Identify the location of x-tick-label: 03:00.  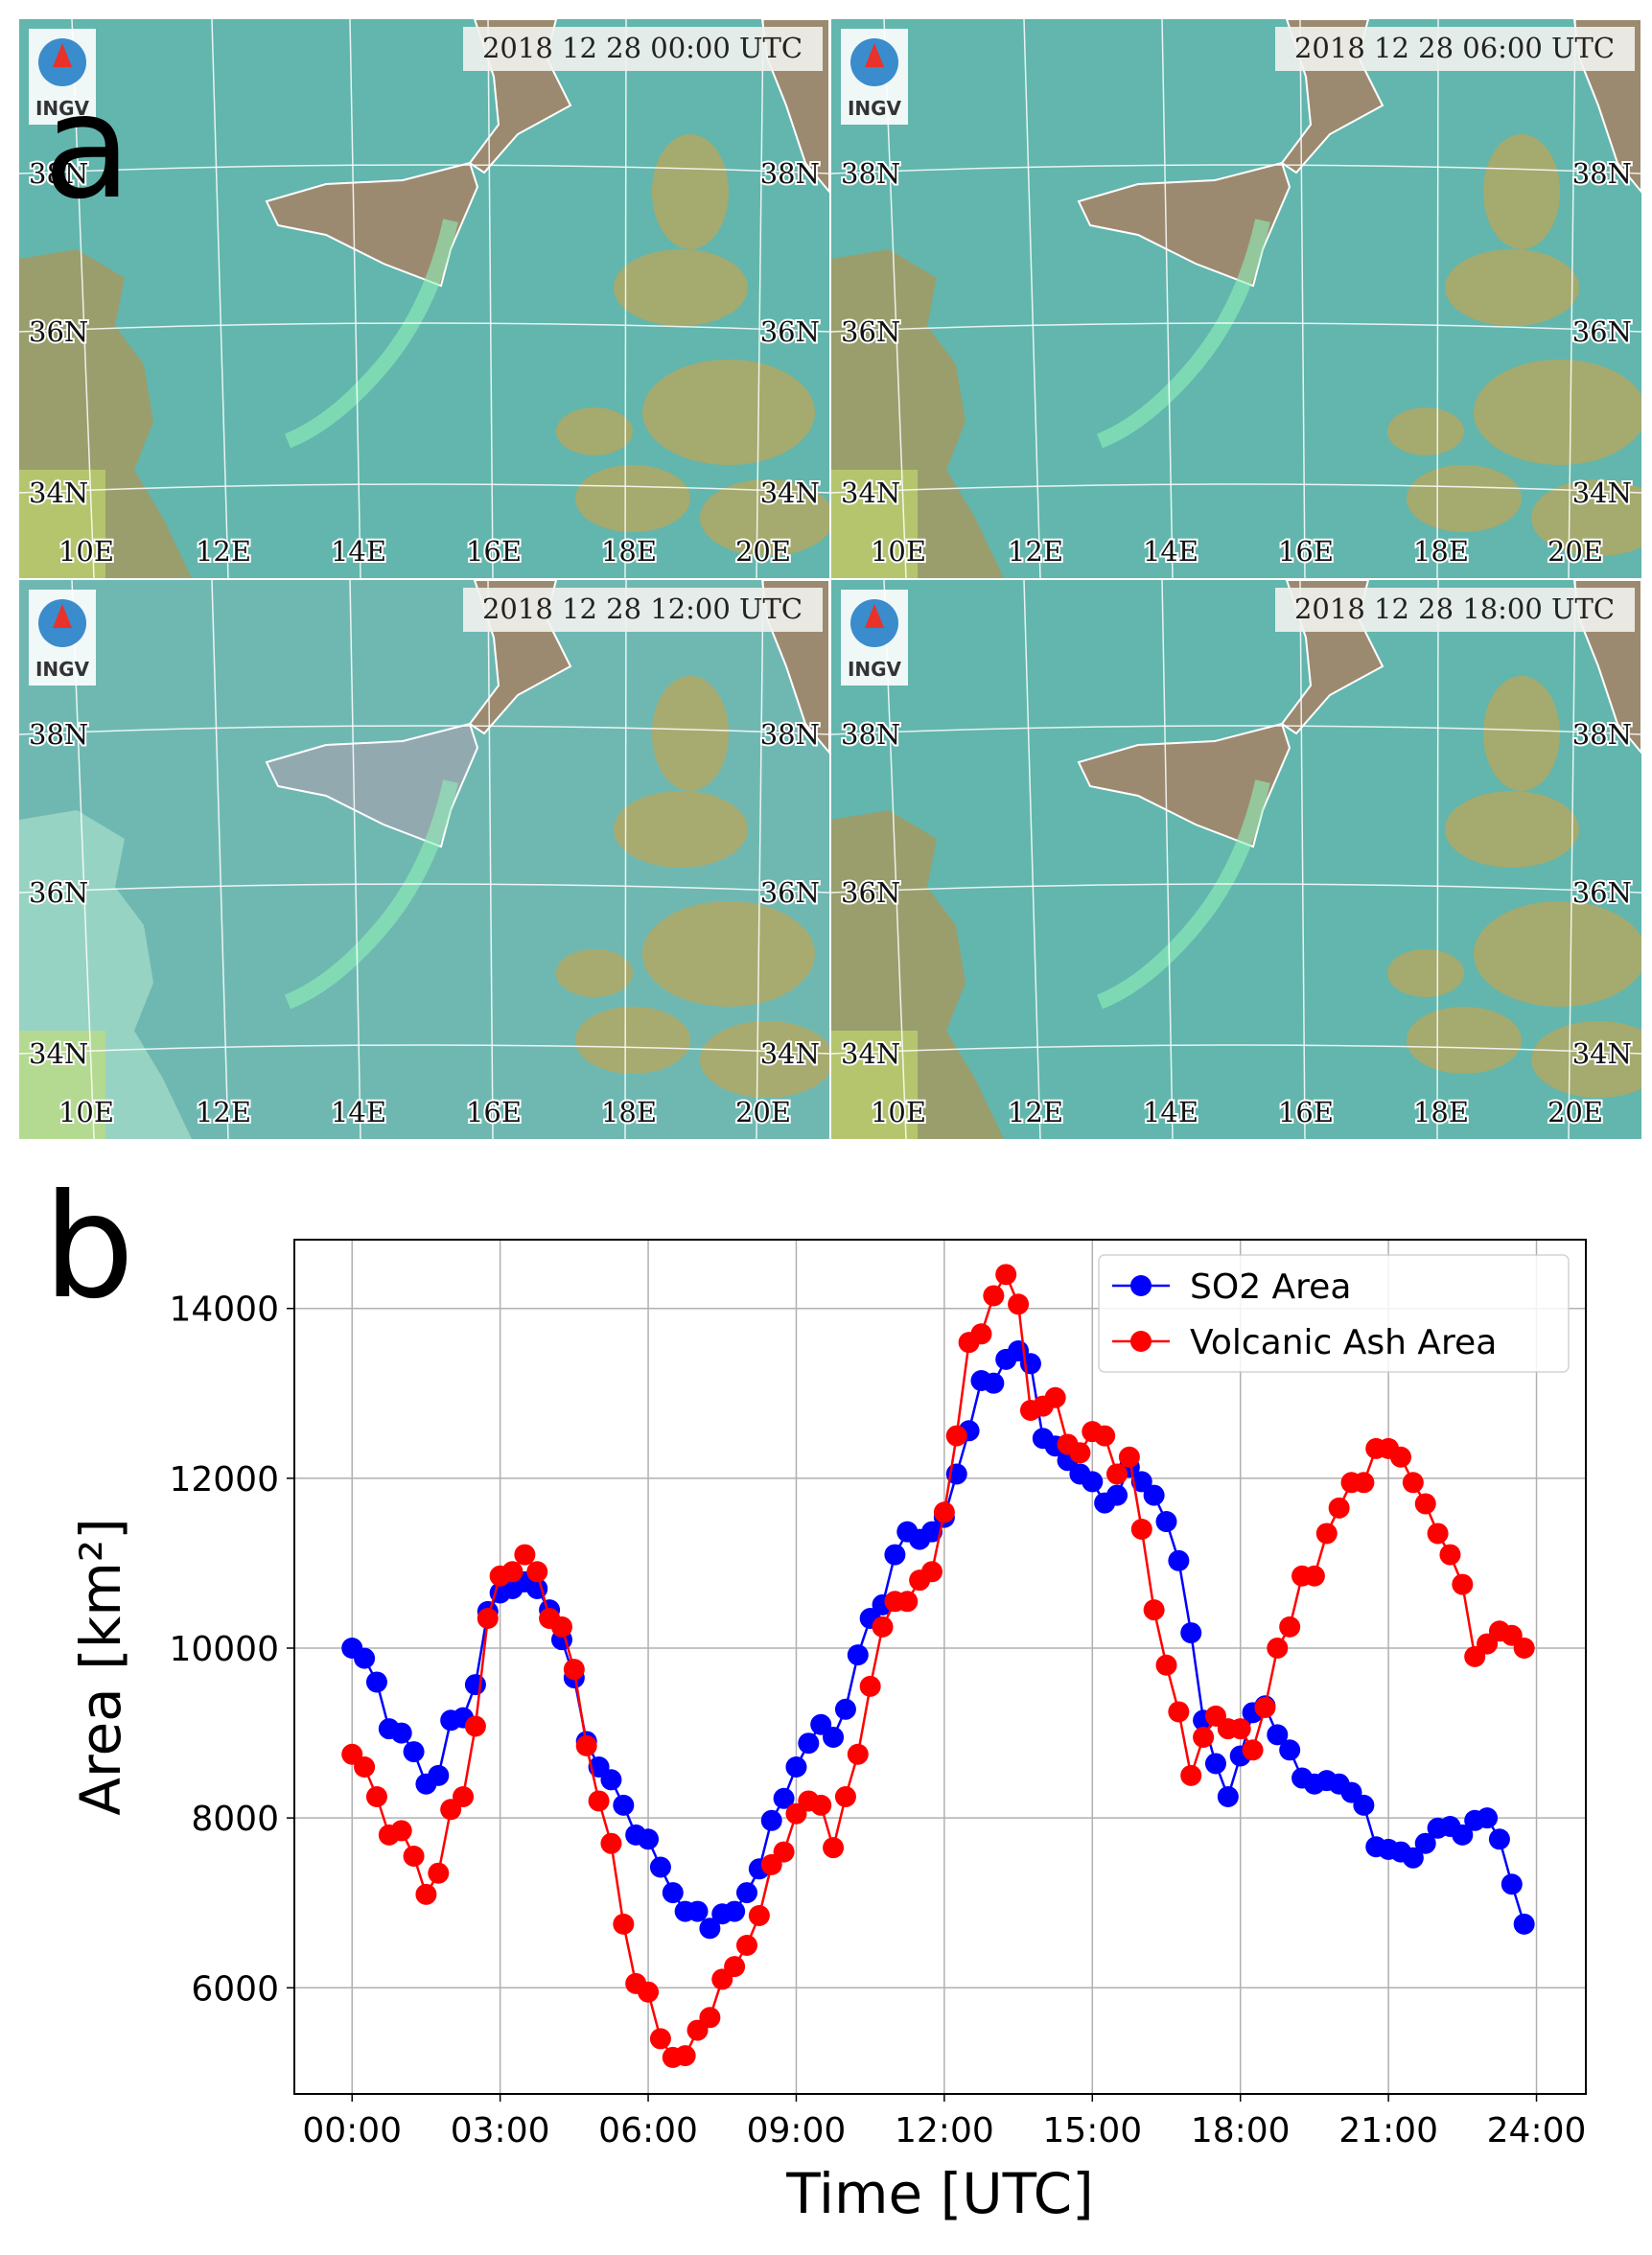
(500, 2130).